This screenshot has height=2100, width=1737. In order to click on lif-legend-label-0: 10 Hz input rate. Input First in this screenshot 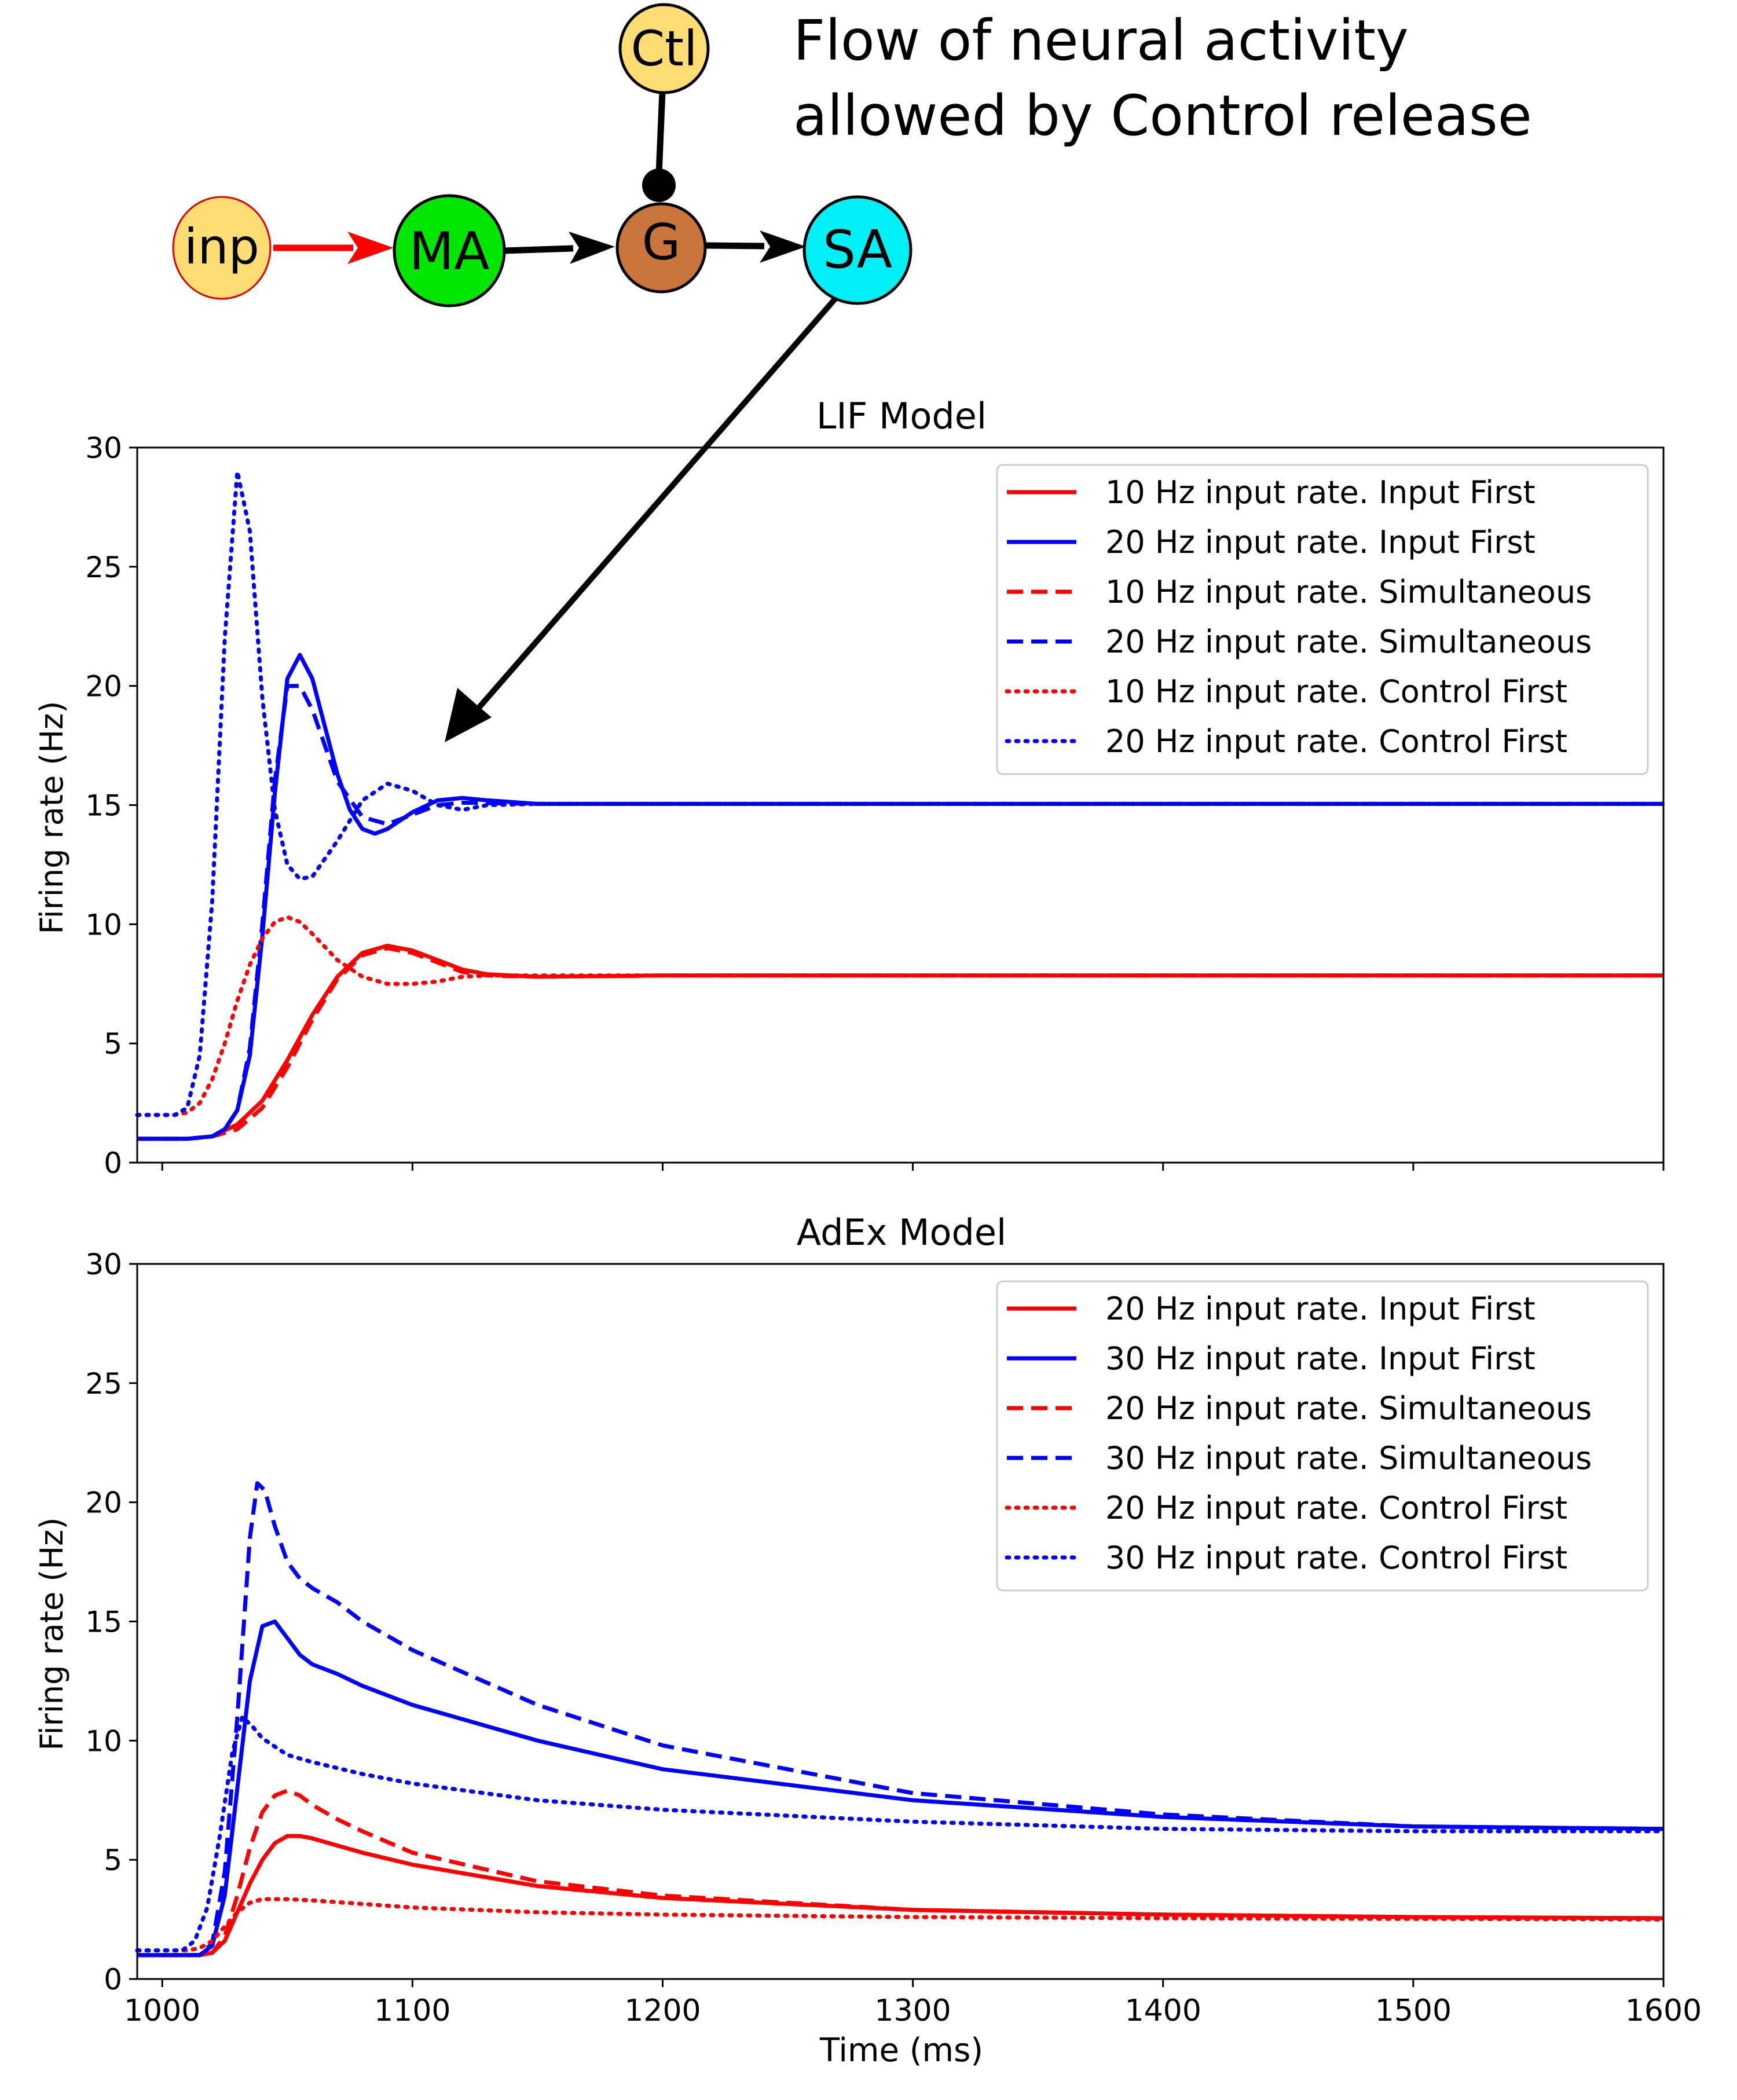, I will do `click(1320, 492)`.